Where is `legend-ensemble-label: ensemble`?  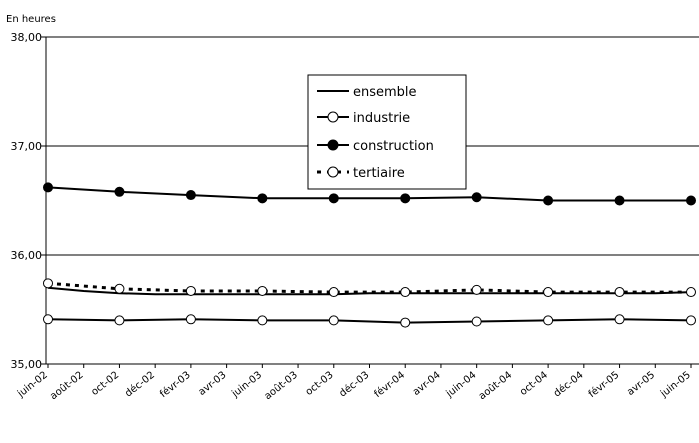 legend-ensemble-label: ensemble is located at coordinates (385, 92).